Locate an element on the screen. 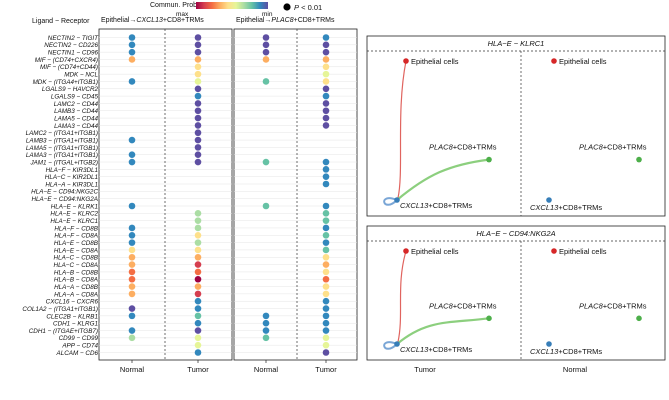 Image resolution: width=669 pixels, height=400 pixels. ligand-receptor-label: HLA−E − KLRC2 is located at coordinates (74, 214).